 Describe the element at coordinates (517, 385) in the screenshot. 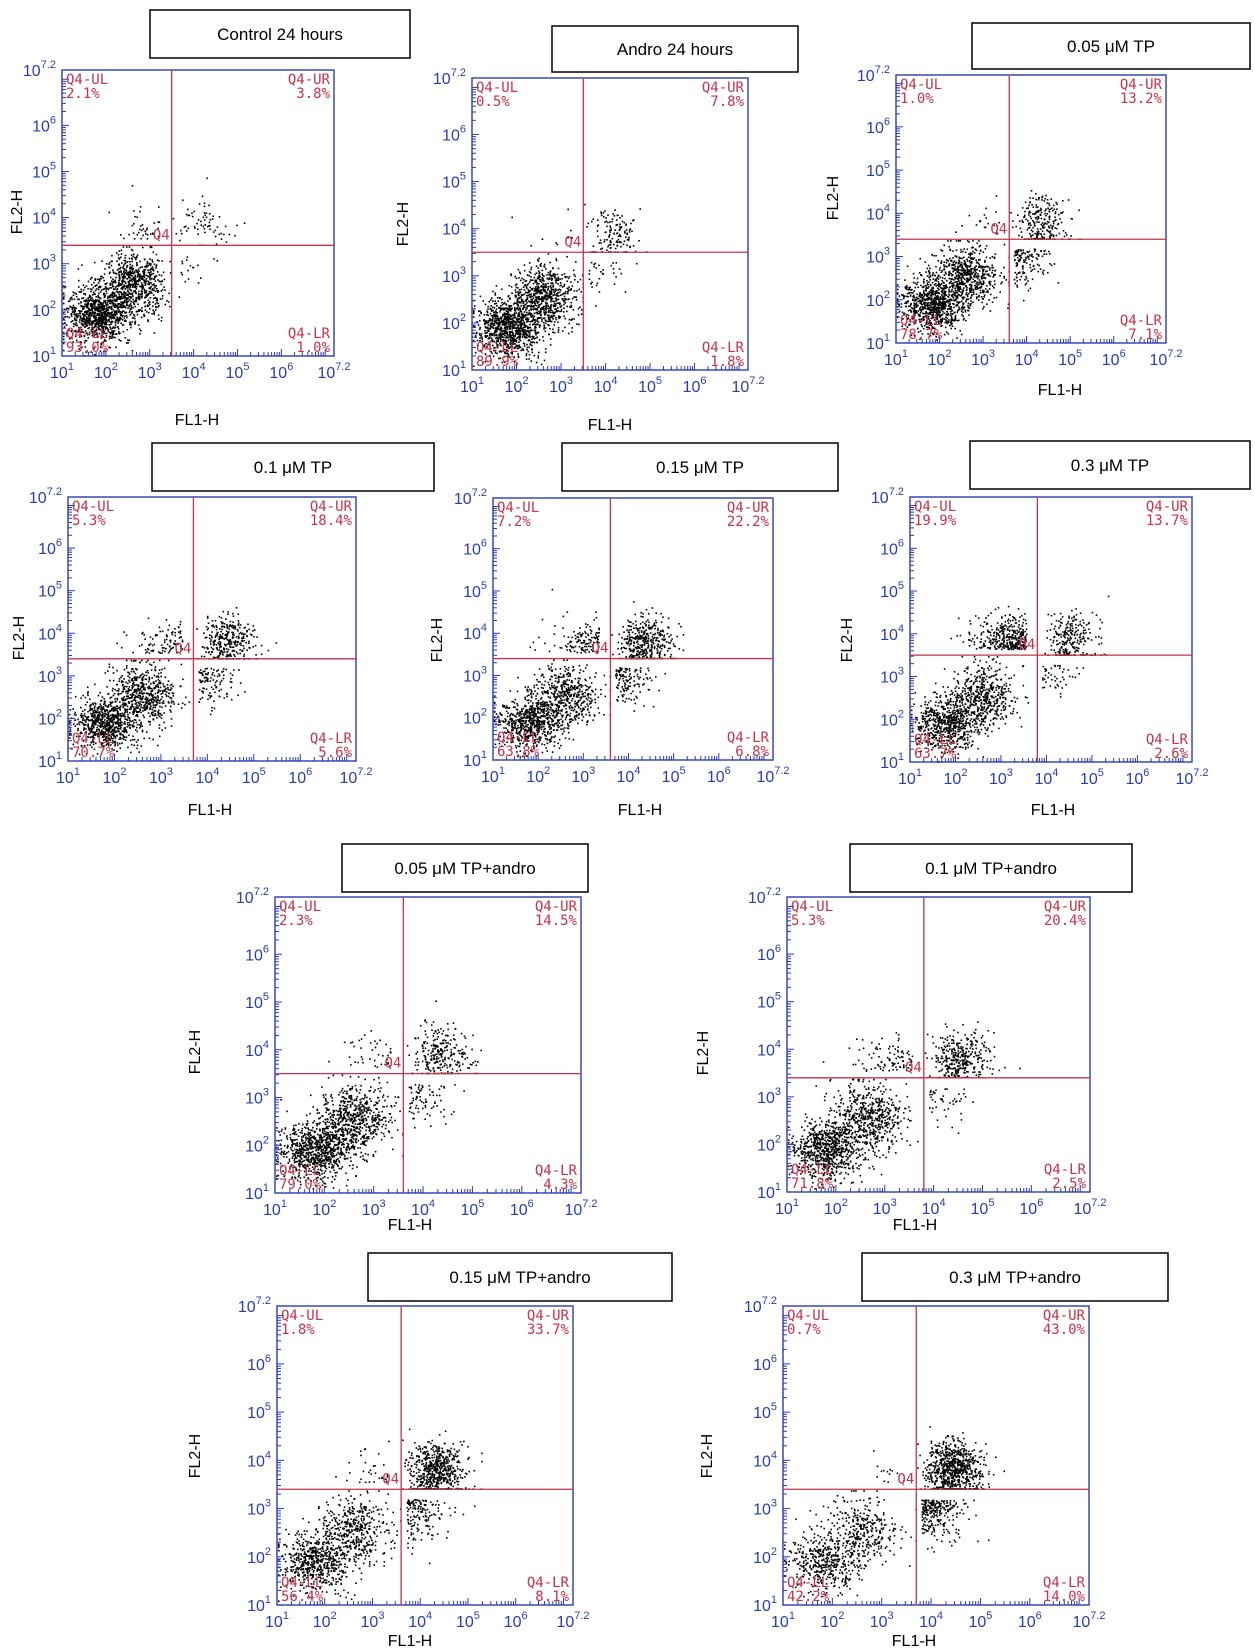

I see `x-tick-label: 102` at that location.